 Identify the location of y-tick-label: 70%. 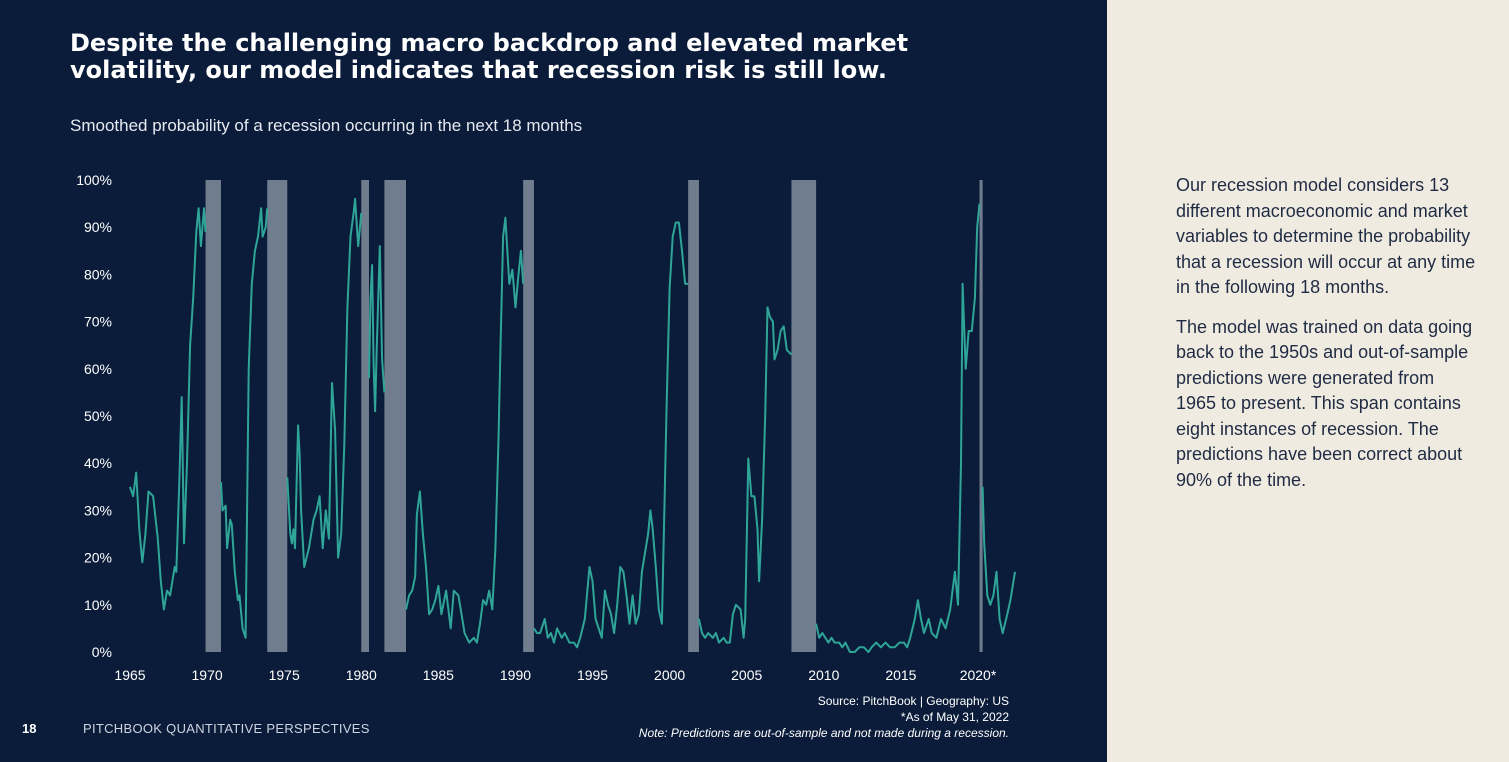
(98, 322).